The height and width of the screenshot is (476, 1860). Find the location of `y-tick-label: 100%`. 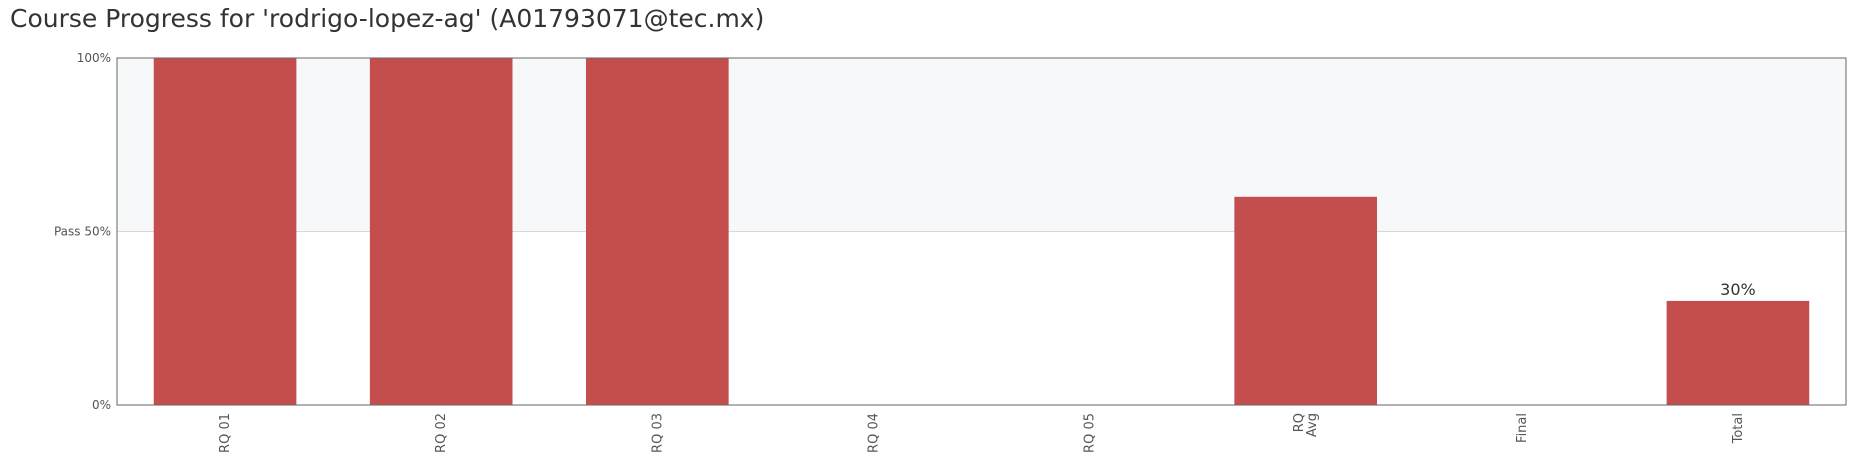

y-tick-label: 100% is located at coordinates (94, 58).